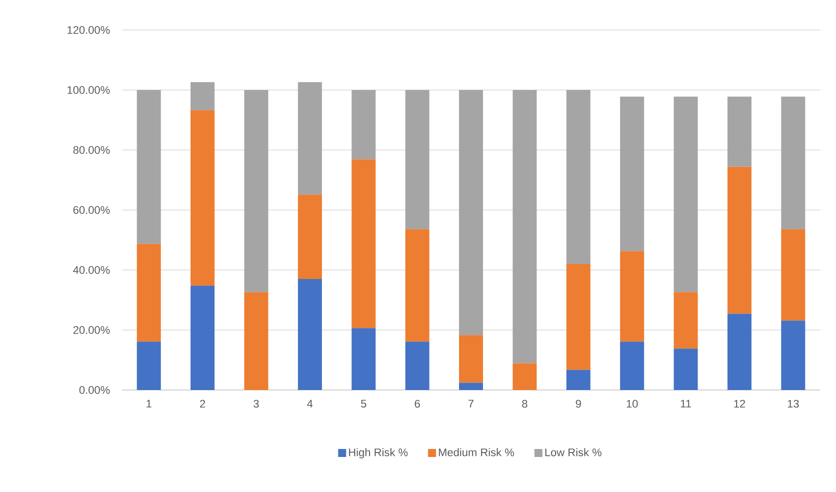 The height and width of the screenshot is (492, 836). What do you see at coordinates (91, 210) in the screenshot?
I see `y-tick-label: 60.00%` at bounding box center [91, 210].